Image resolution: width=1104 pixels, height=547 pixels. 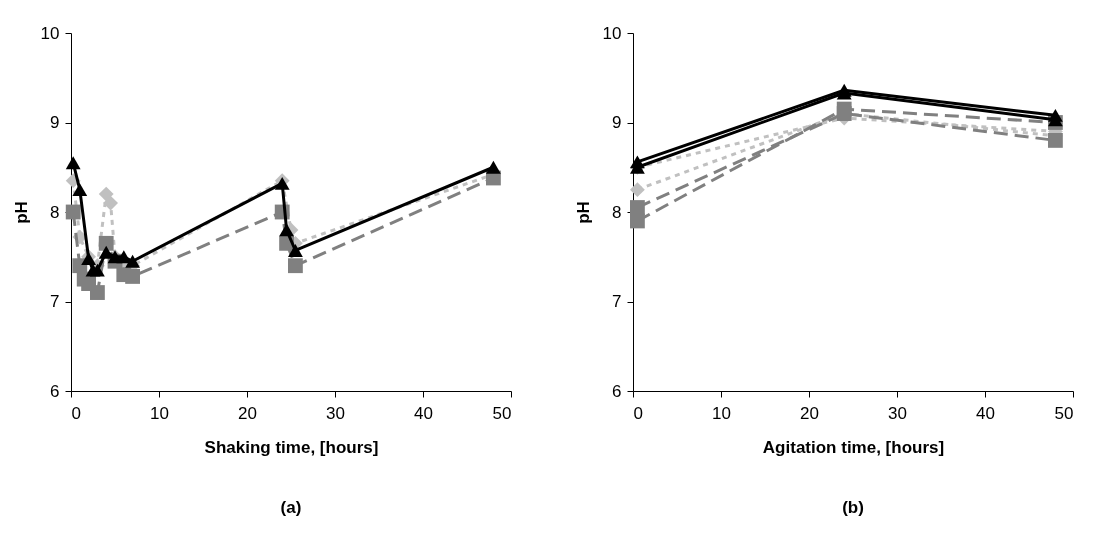 I want to click on text: (a), so click(x=291, y=507).